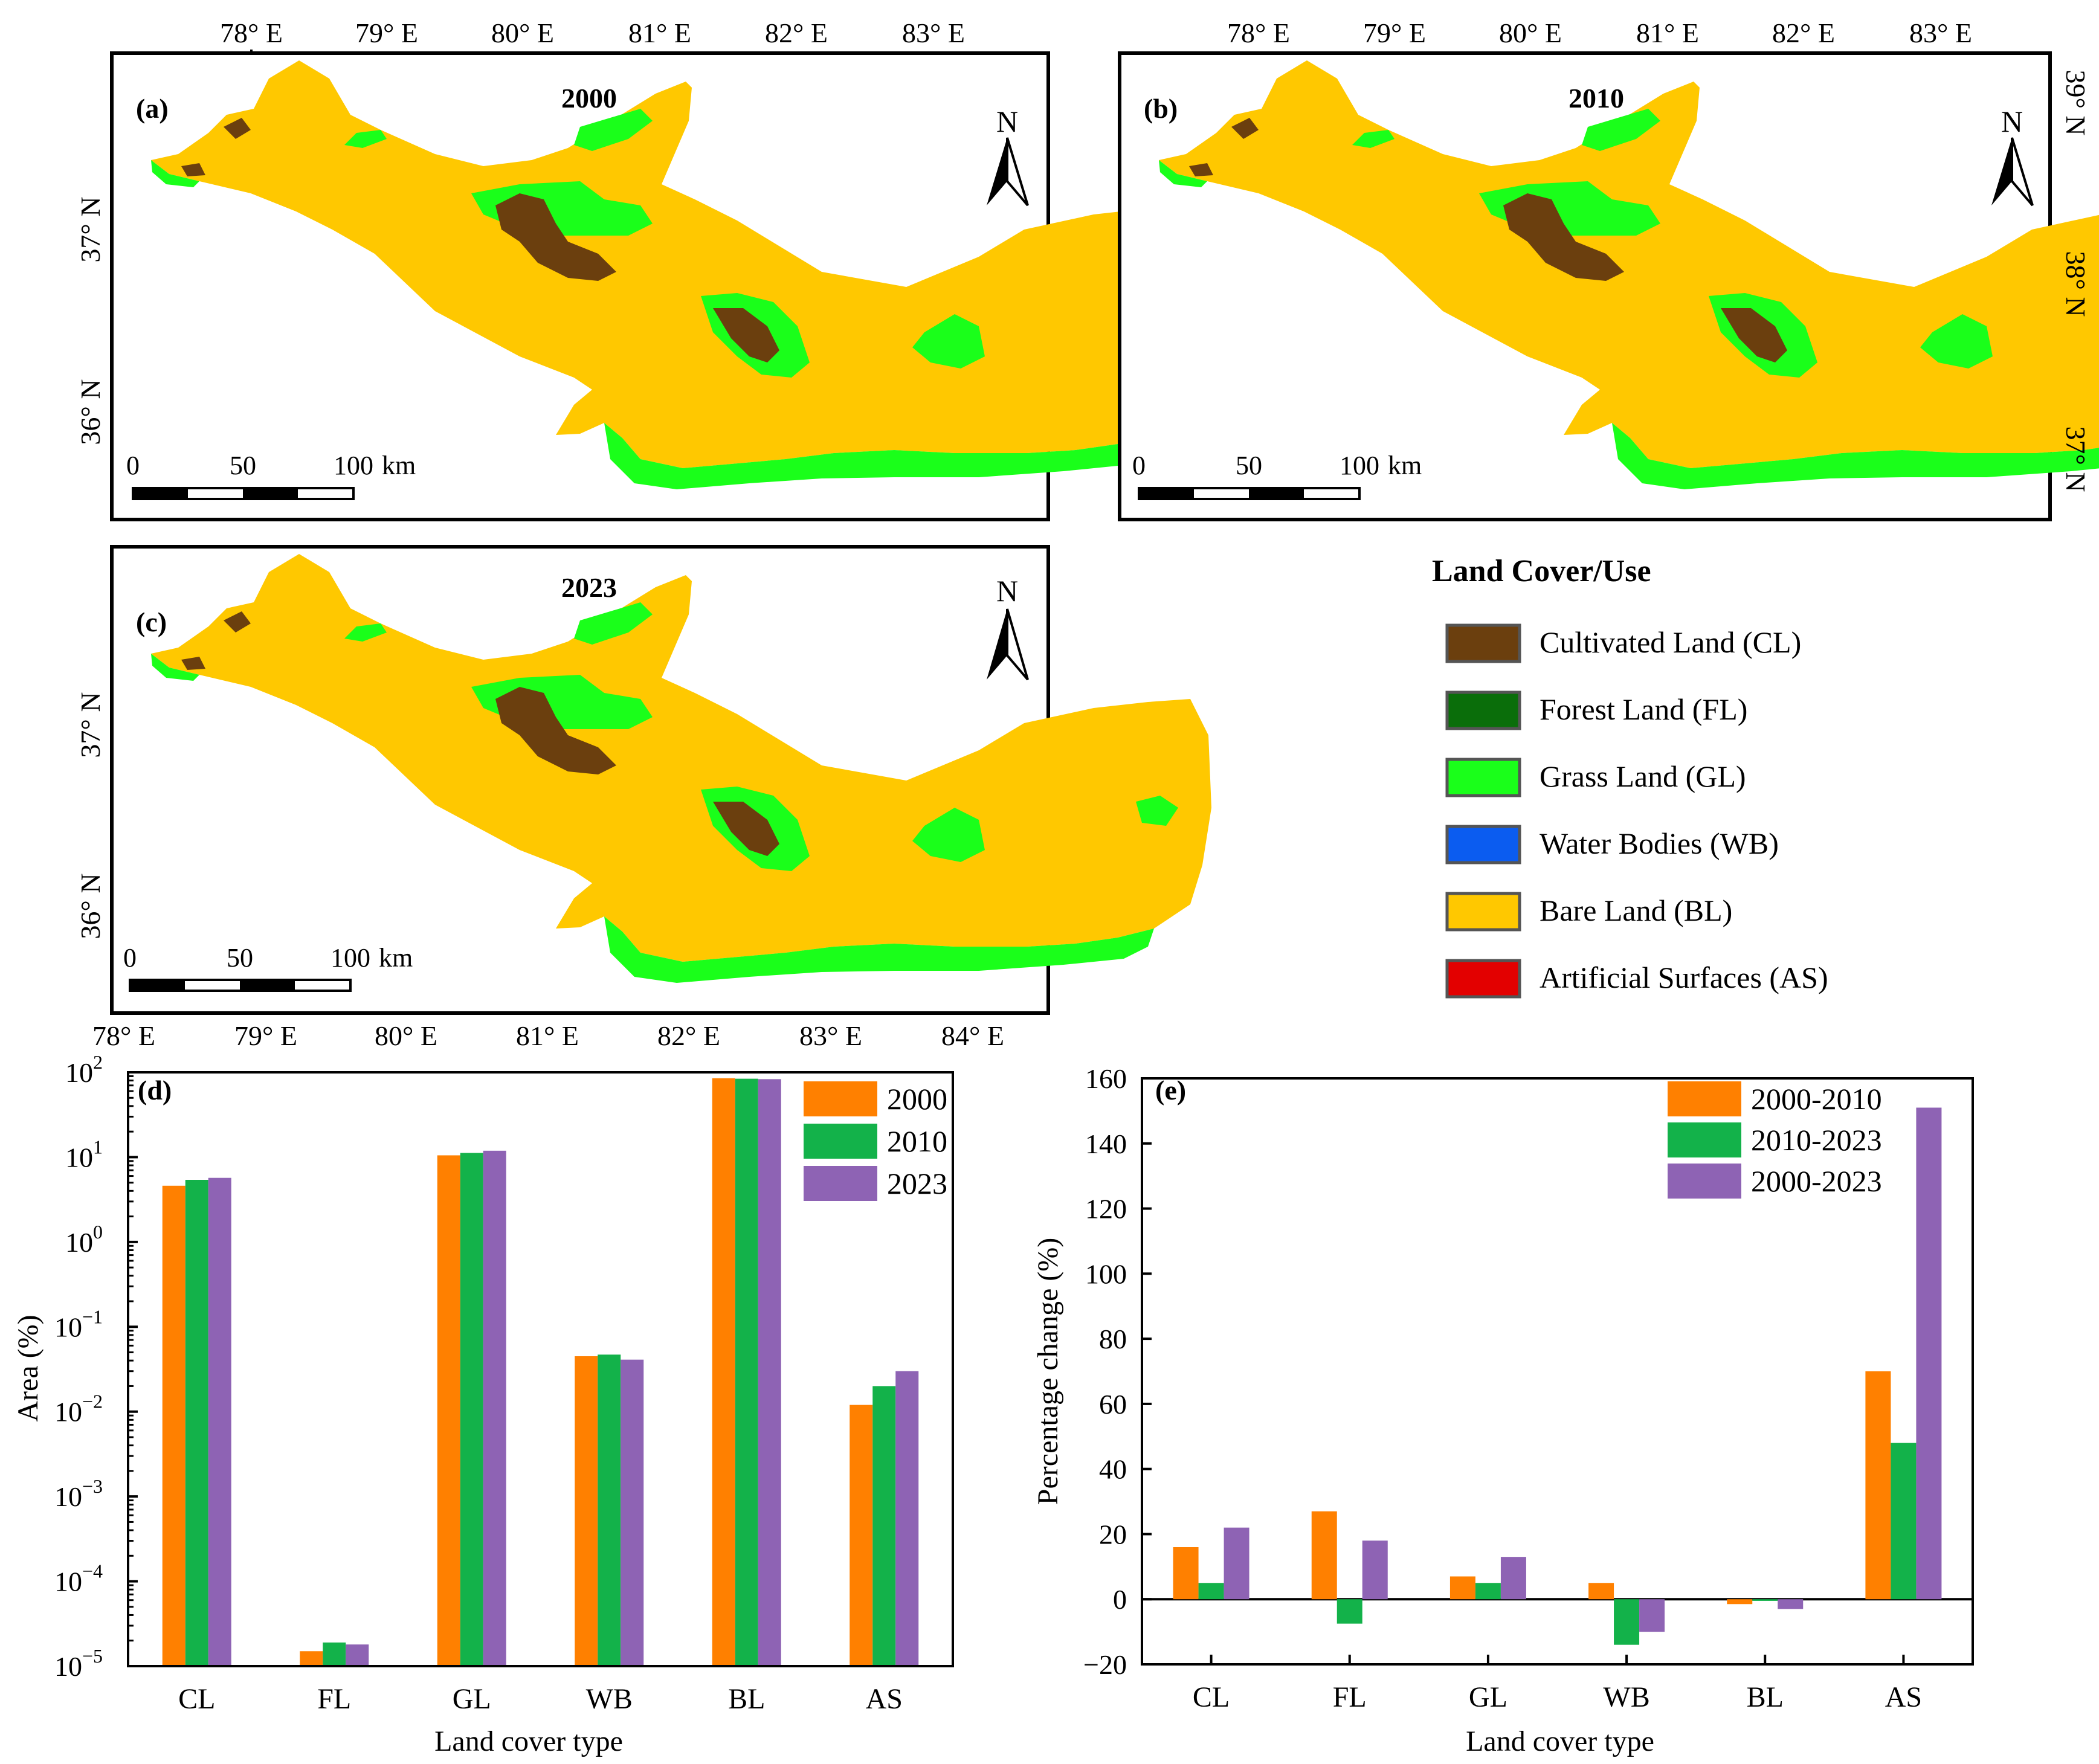  Describe the element at coordinates (494, 1408) in the screenshot. I see `bar-gl-2023` at that location.